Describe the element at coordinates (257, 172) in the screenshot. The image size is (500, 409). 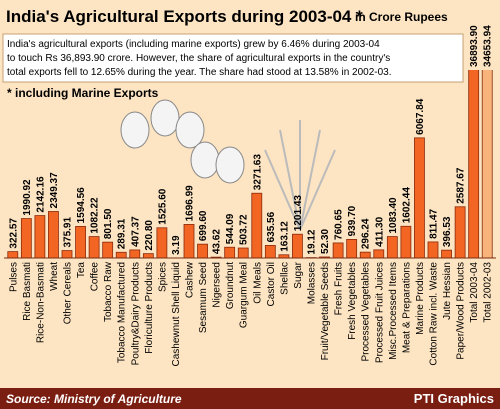
I see `value-label: 3271.63` at that location.